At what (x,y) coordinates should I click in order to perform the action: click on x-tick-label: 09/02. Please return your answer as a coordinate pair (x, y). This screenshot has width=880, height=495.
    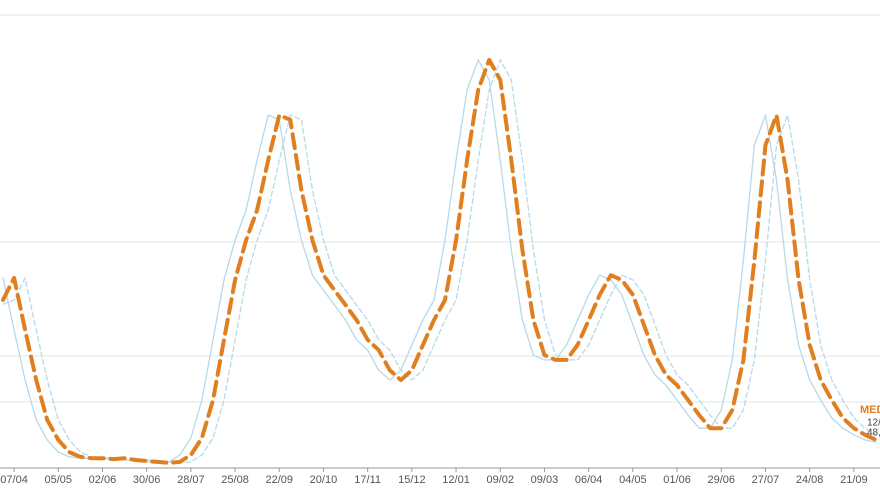
    Looking at the image, I should click on (500, 480).